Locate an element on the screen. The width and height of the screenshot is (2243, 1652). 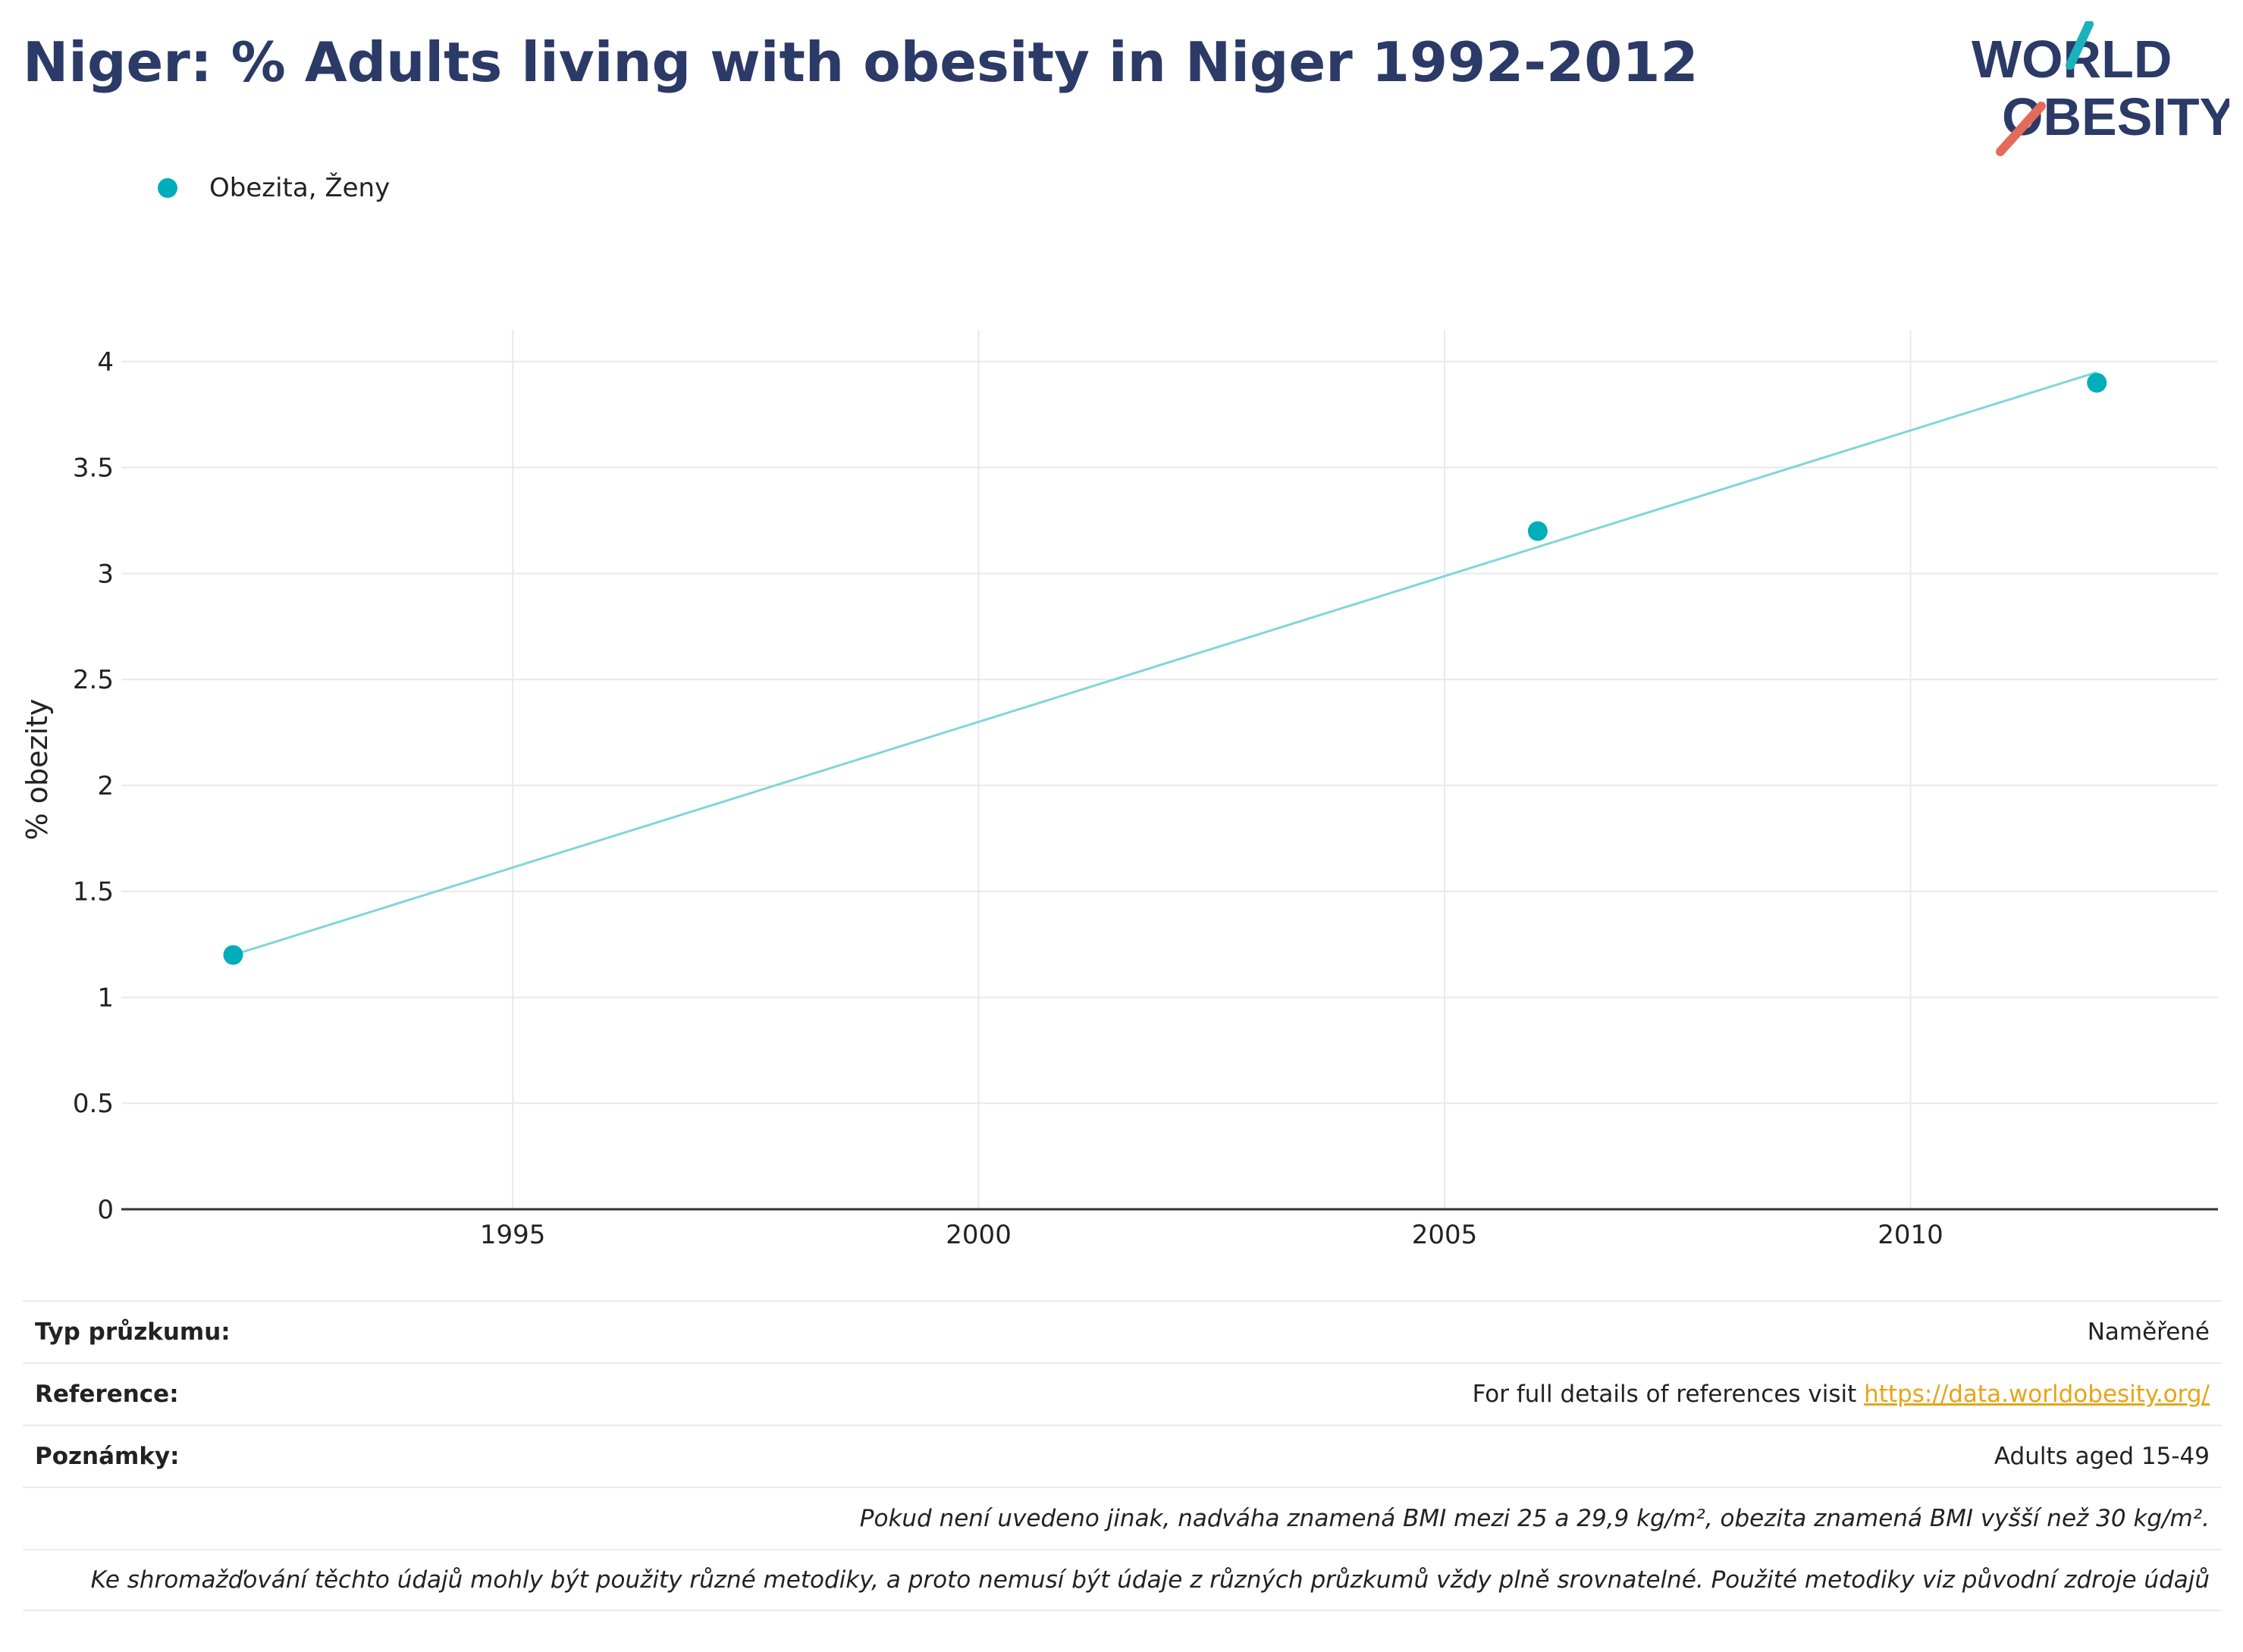
y-tick-label: 0.5 is located at coordinates (94, 1104).